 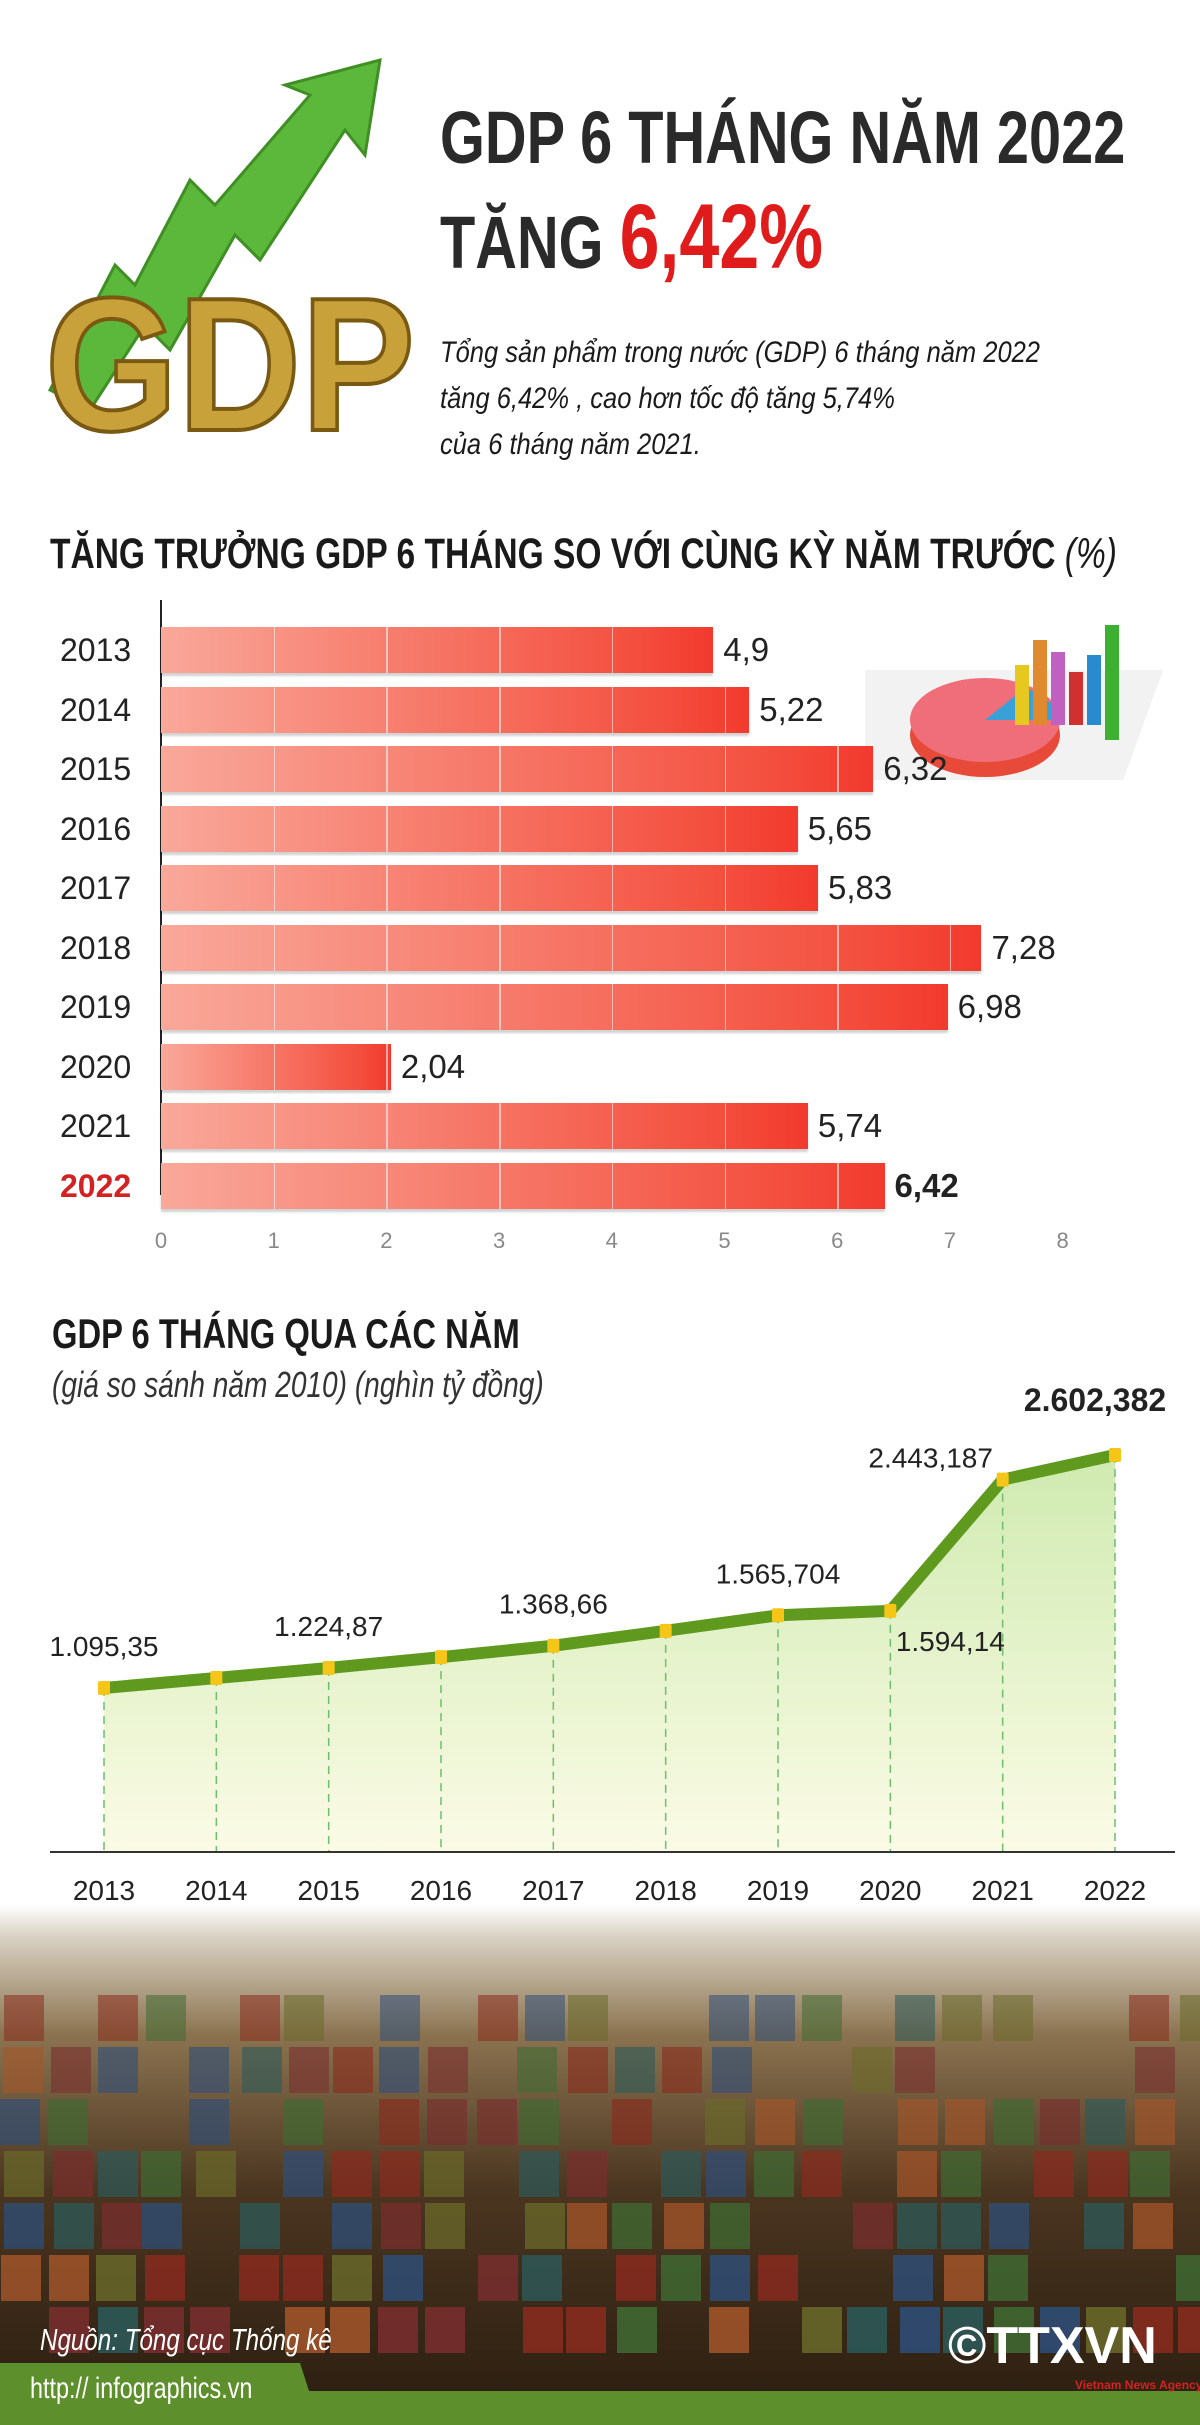 What do you see at coordinates (926, 1185) in the screenshot?
I see `bar-value-label: 6,42` at bounding box center [926, 1185].